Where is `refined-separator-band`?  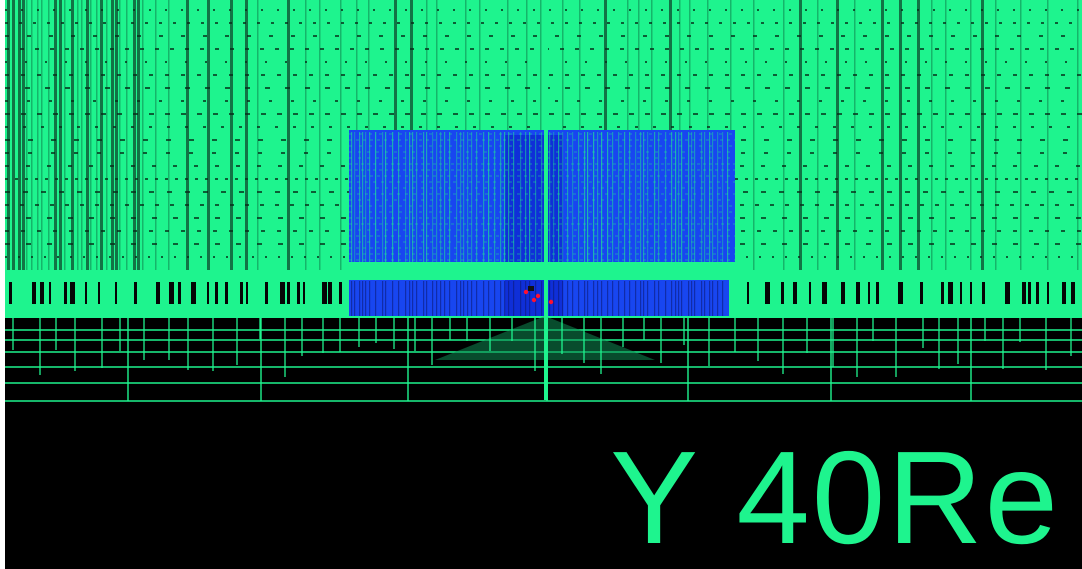
refined-separator-band is located at coordinates (542, 271).